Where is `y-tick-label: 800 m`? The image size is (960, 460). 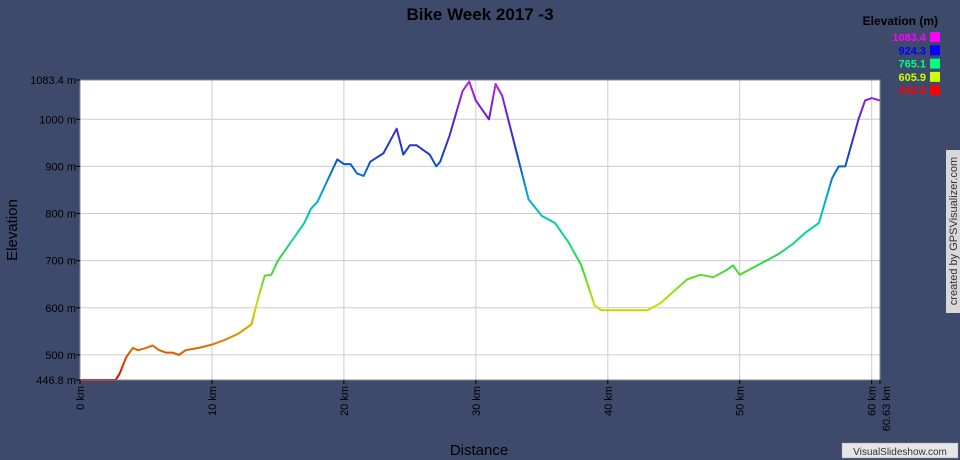
y-tick-label: 800 m is located at coordinates (60, 215).